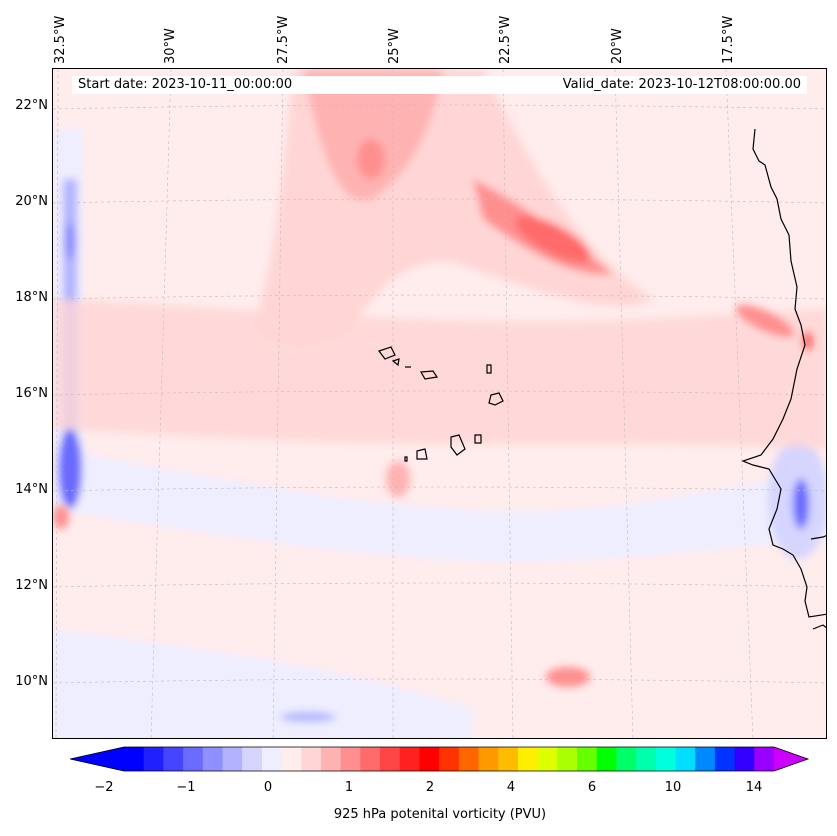 The height and width of the screenshot is (836, 837). Describe the element at coordinates (31, 393) in the screenshot. I see `lat-label: 16°N` at that location.